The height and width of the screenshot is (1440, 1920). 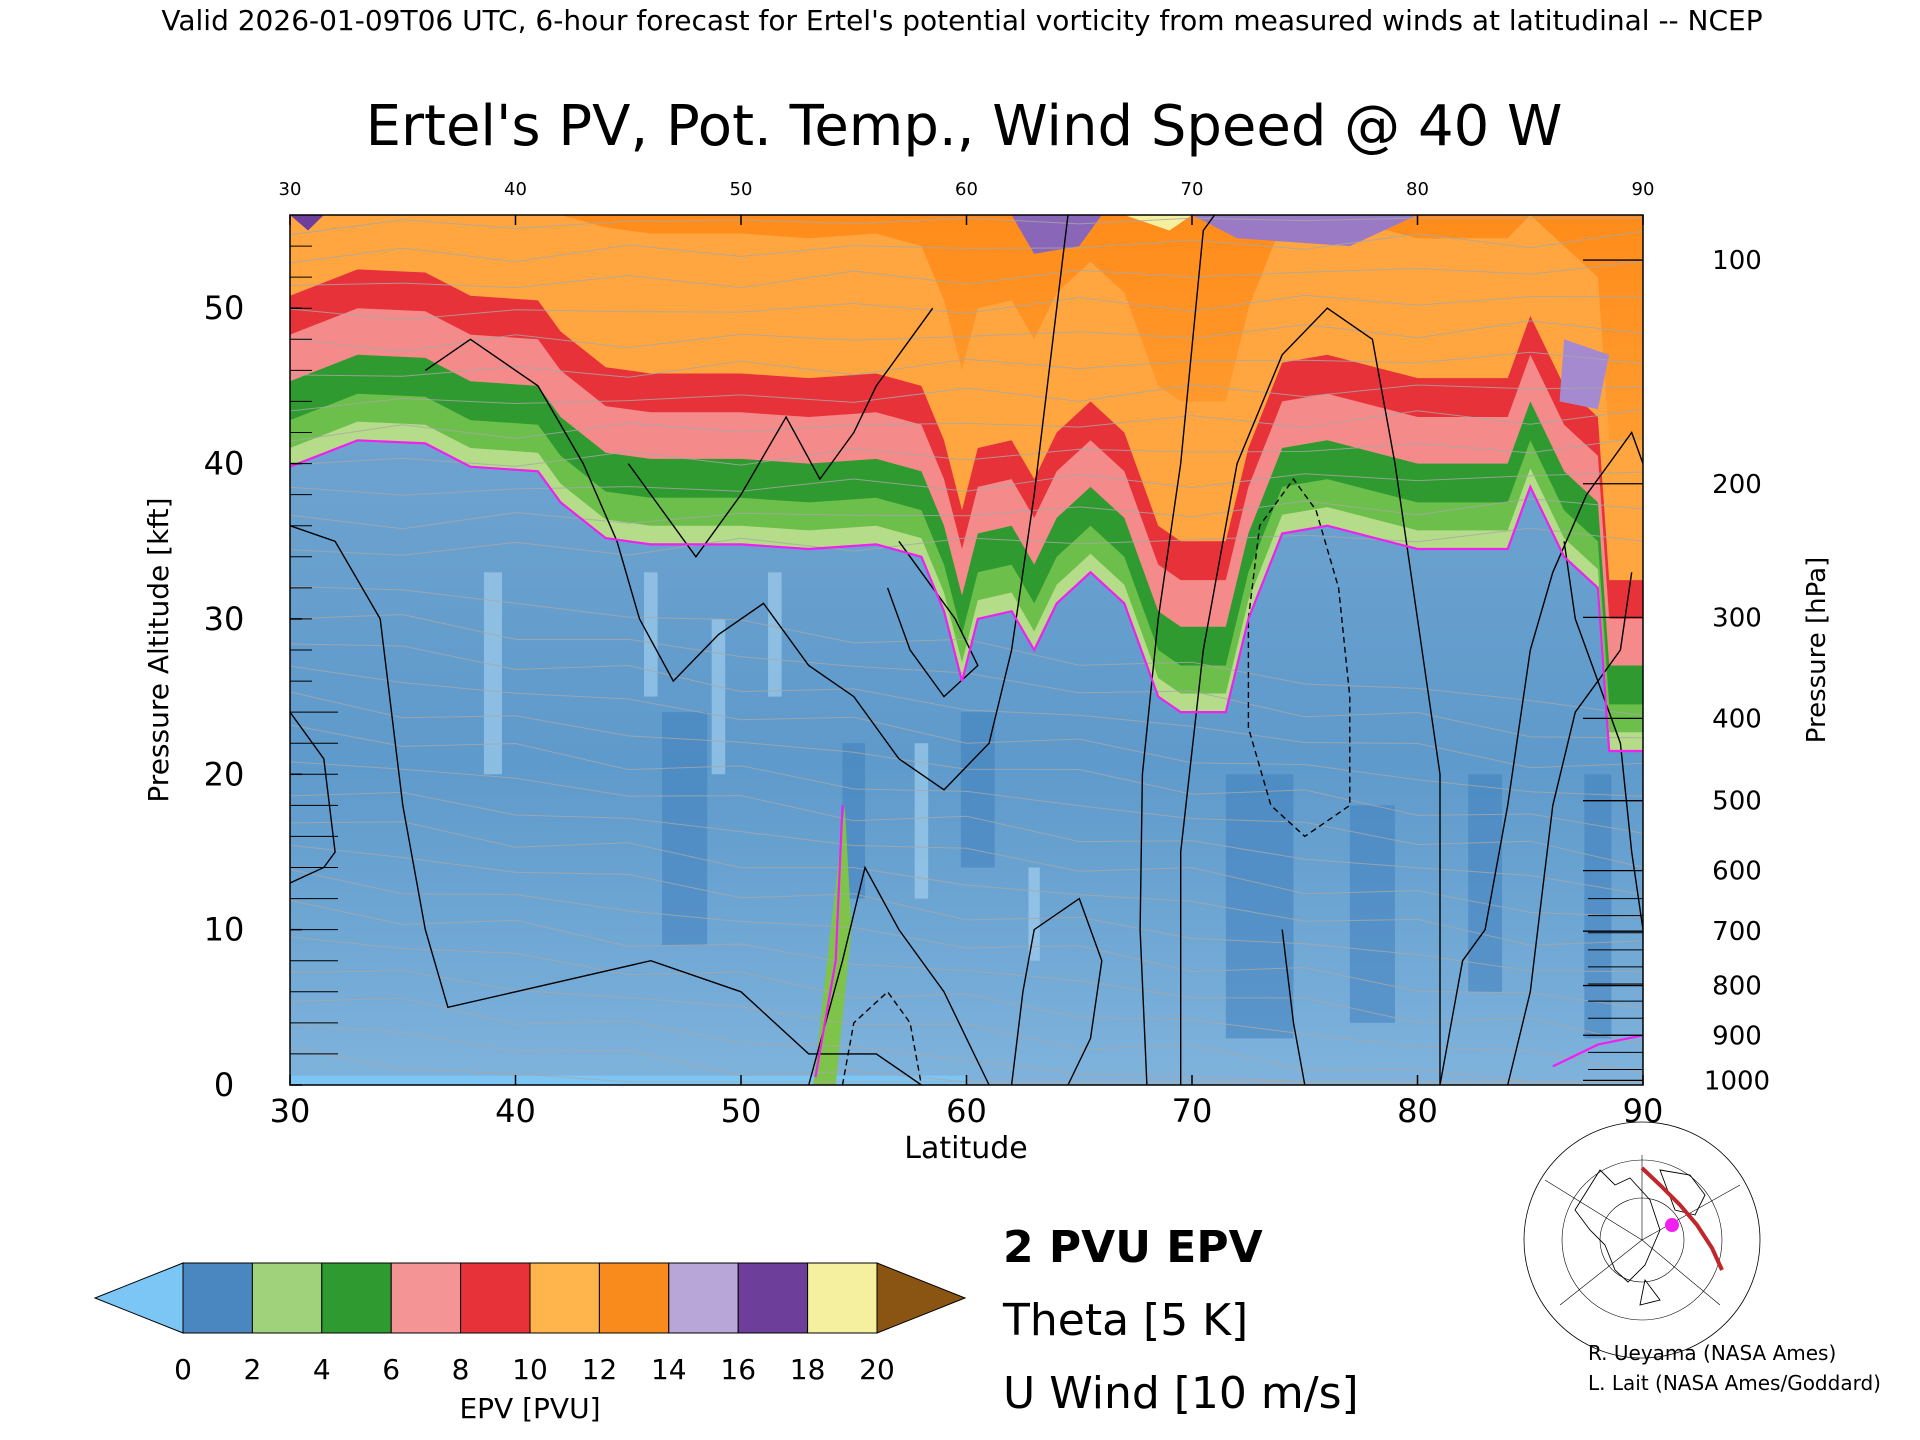 I want to click on x-tick-label-top: 80, so click(x=1417, y=189).